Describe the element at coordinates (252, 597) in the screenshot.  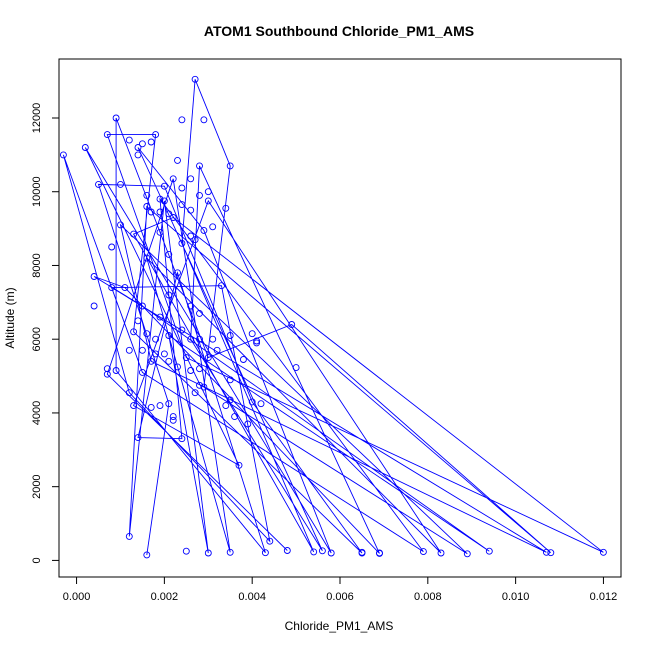
I see `x-tick-label: 0.004` at that location.